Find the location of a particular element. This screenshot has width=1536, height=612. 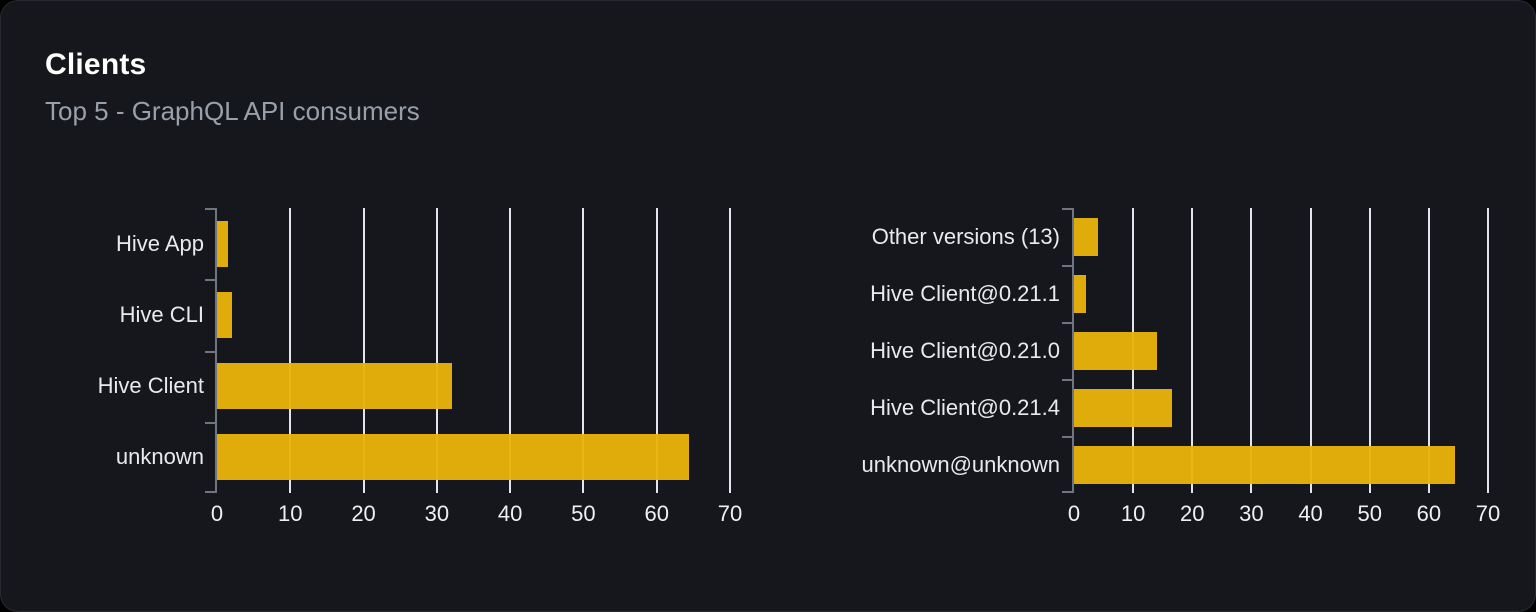

card-subtitle: Top 5 - GraphQL API consumers is located at coordinates (232, 111).